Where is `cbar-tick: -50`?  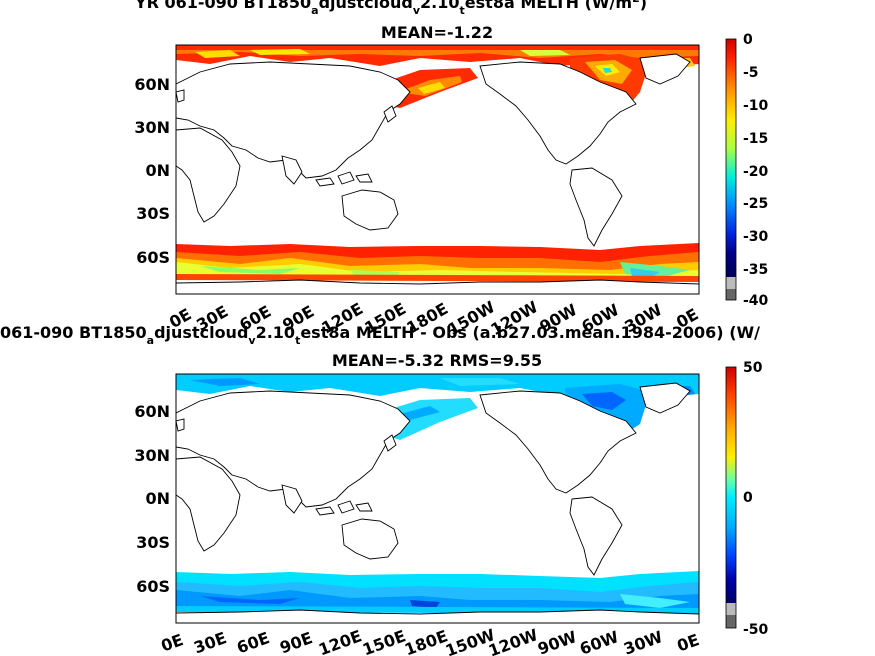
cbar-tick: -50 is located at coordinates (756, 630).